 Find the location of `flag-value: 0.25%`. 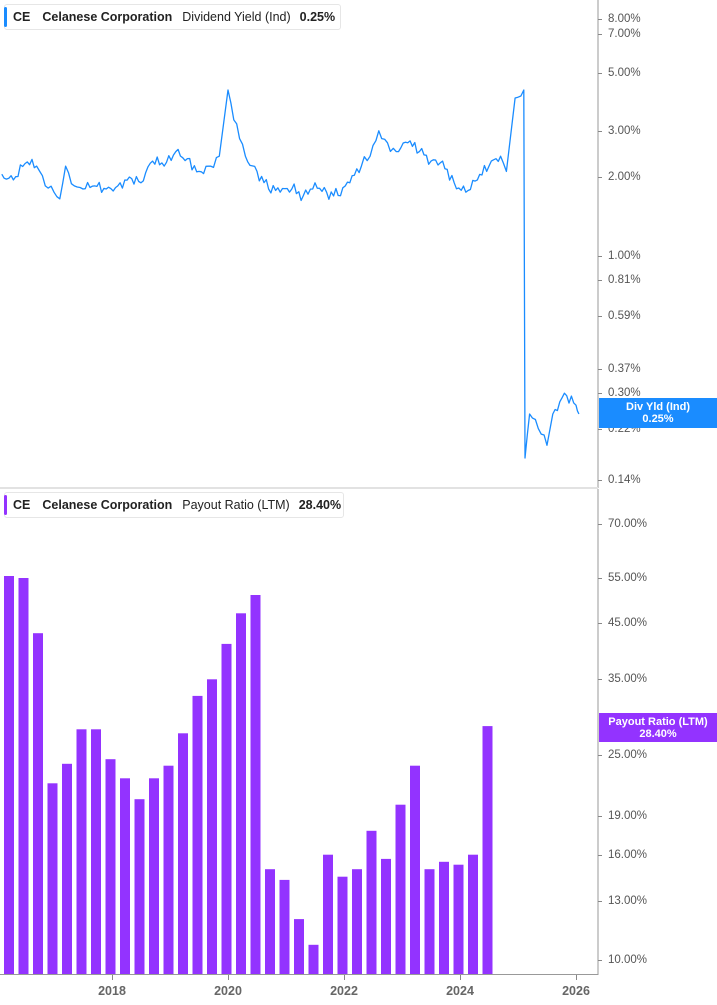

flag-value: 0.25% is located at coordinates (658, 419).